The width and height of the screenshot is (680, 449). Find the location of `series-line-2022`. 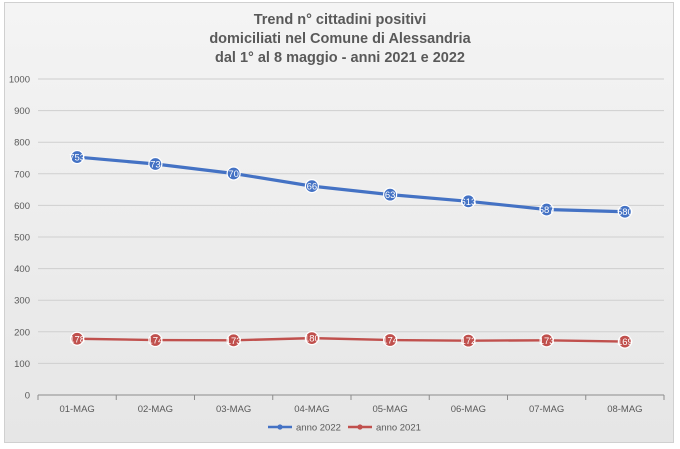

series-line-2022 is located at coordinates (351, 184).